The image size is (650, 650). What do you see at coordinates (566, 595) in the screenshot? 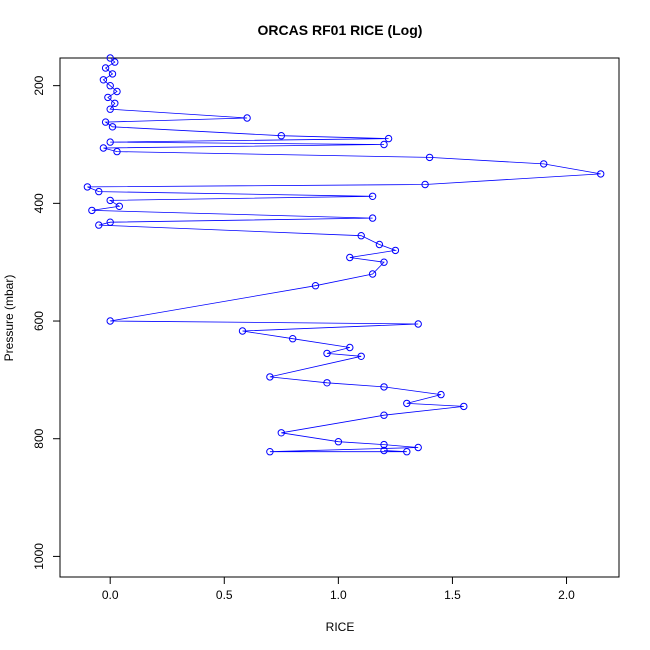
I see `x-tick-label: 2.0` at bounding box center [566, 595].